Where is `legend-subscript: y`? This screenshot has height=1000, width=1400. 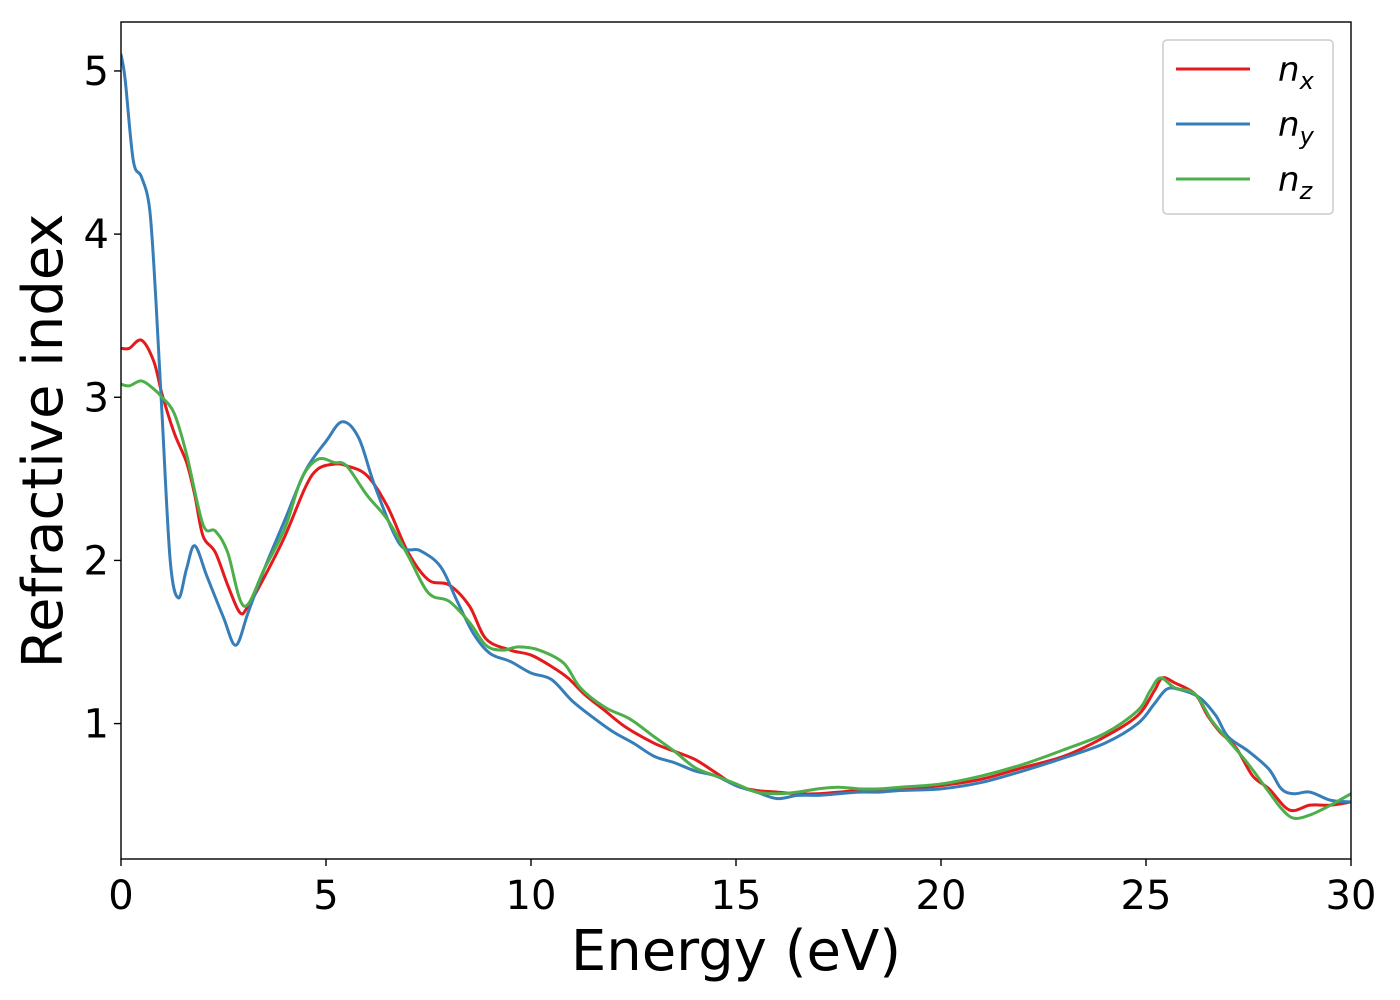
legend-subscript: y is located at coordinates (1307, 136).